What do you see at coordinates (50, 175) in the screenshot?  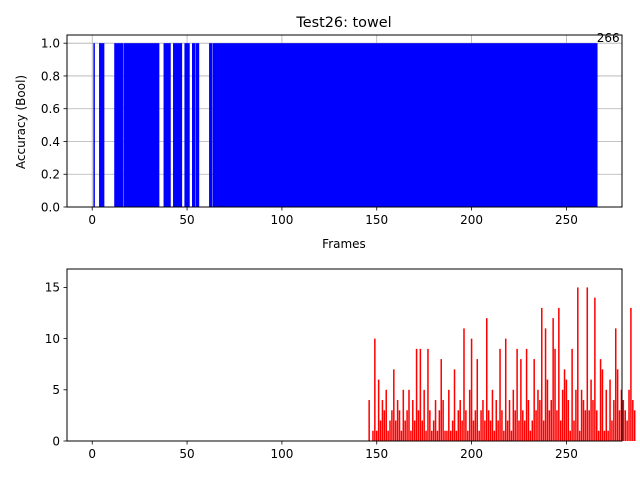 I see `y-tick-label: 0.2` at bounding box center [50, 175].